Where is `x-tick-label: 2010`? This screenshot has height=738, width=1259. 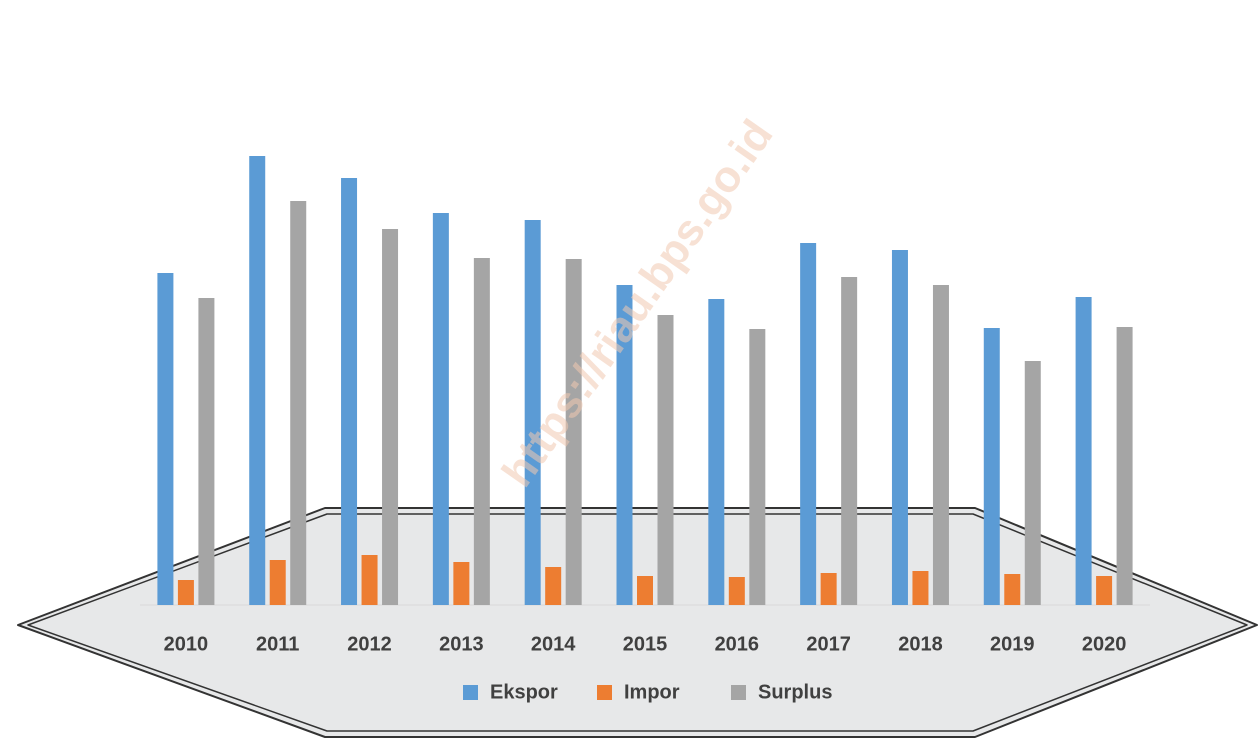 x-tick-label: 2010 is located at coordinates (186, 644).